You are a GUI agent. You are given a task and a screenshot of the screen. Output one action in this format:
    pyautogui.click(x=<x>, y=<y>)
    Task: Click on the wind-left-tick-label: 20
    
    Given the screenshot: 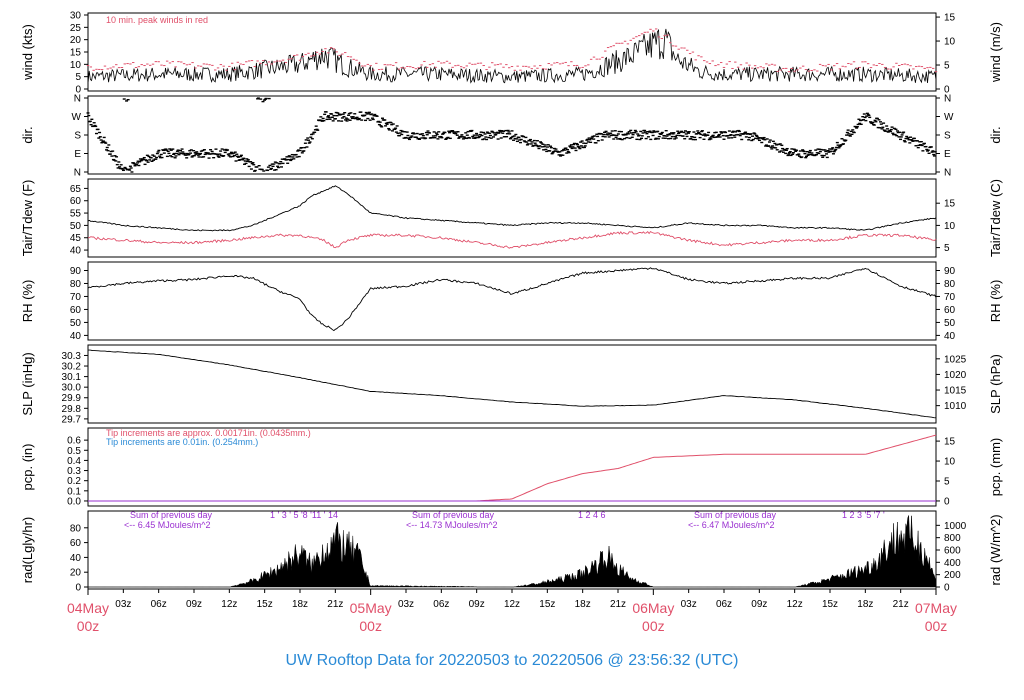 What is the action you would take?
    pyautogui.click(x=76, y=40)
    